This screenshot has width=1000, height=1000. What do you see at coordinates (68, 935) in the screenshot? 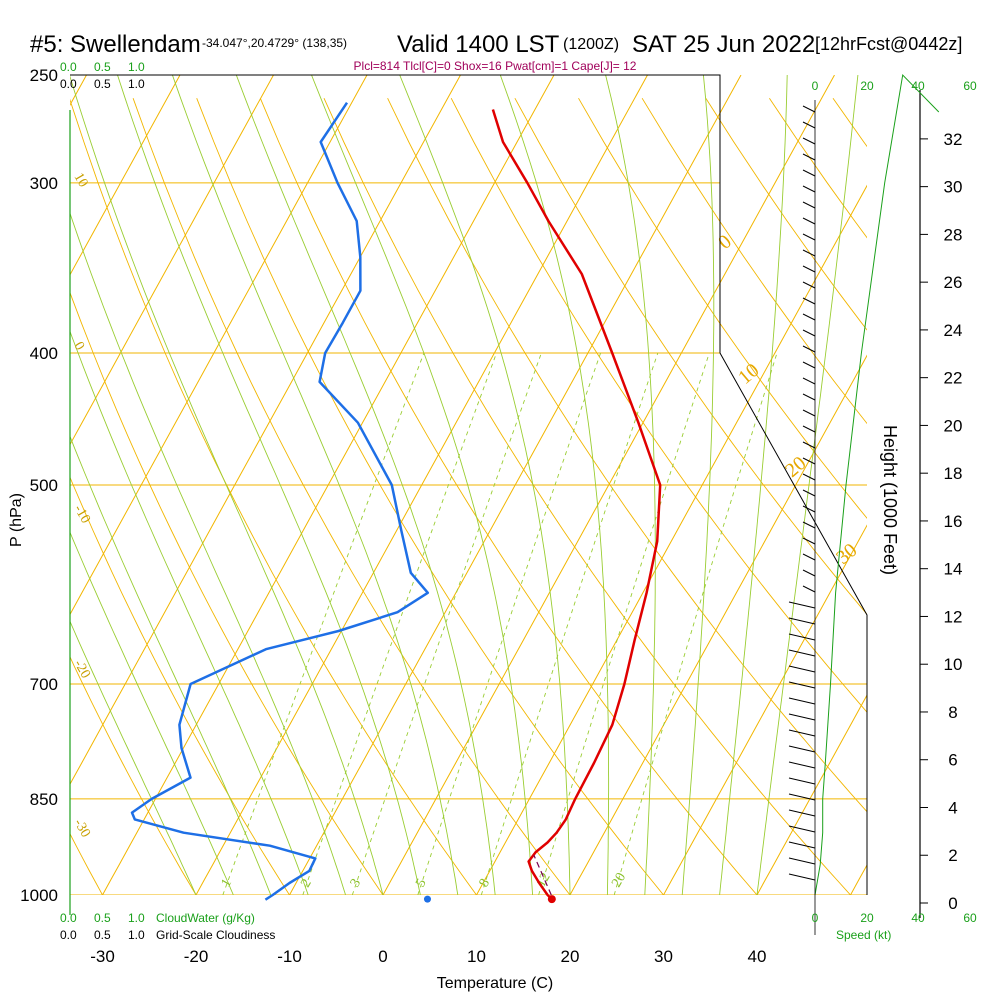
I see `cloud-scale-bottom-black-0: 0.0` at bounding box center [68, 935].